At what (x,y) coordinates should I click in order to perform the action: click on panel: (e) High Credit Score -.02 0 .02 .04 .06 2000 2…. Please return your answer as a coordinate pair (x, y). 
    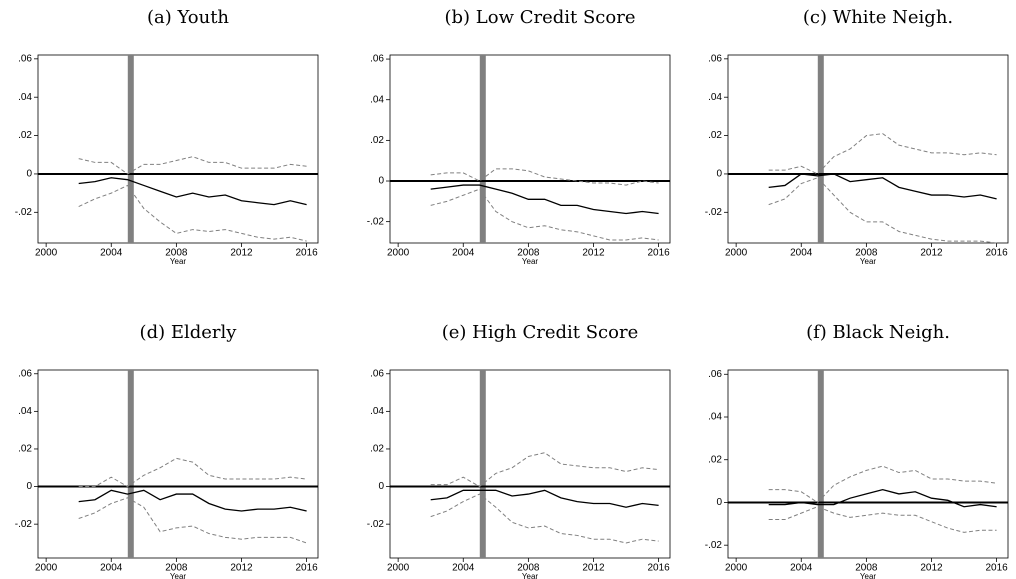
    Looking at the image, I should click on (519, 450).